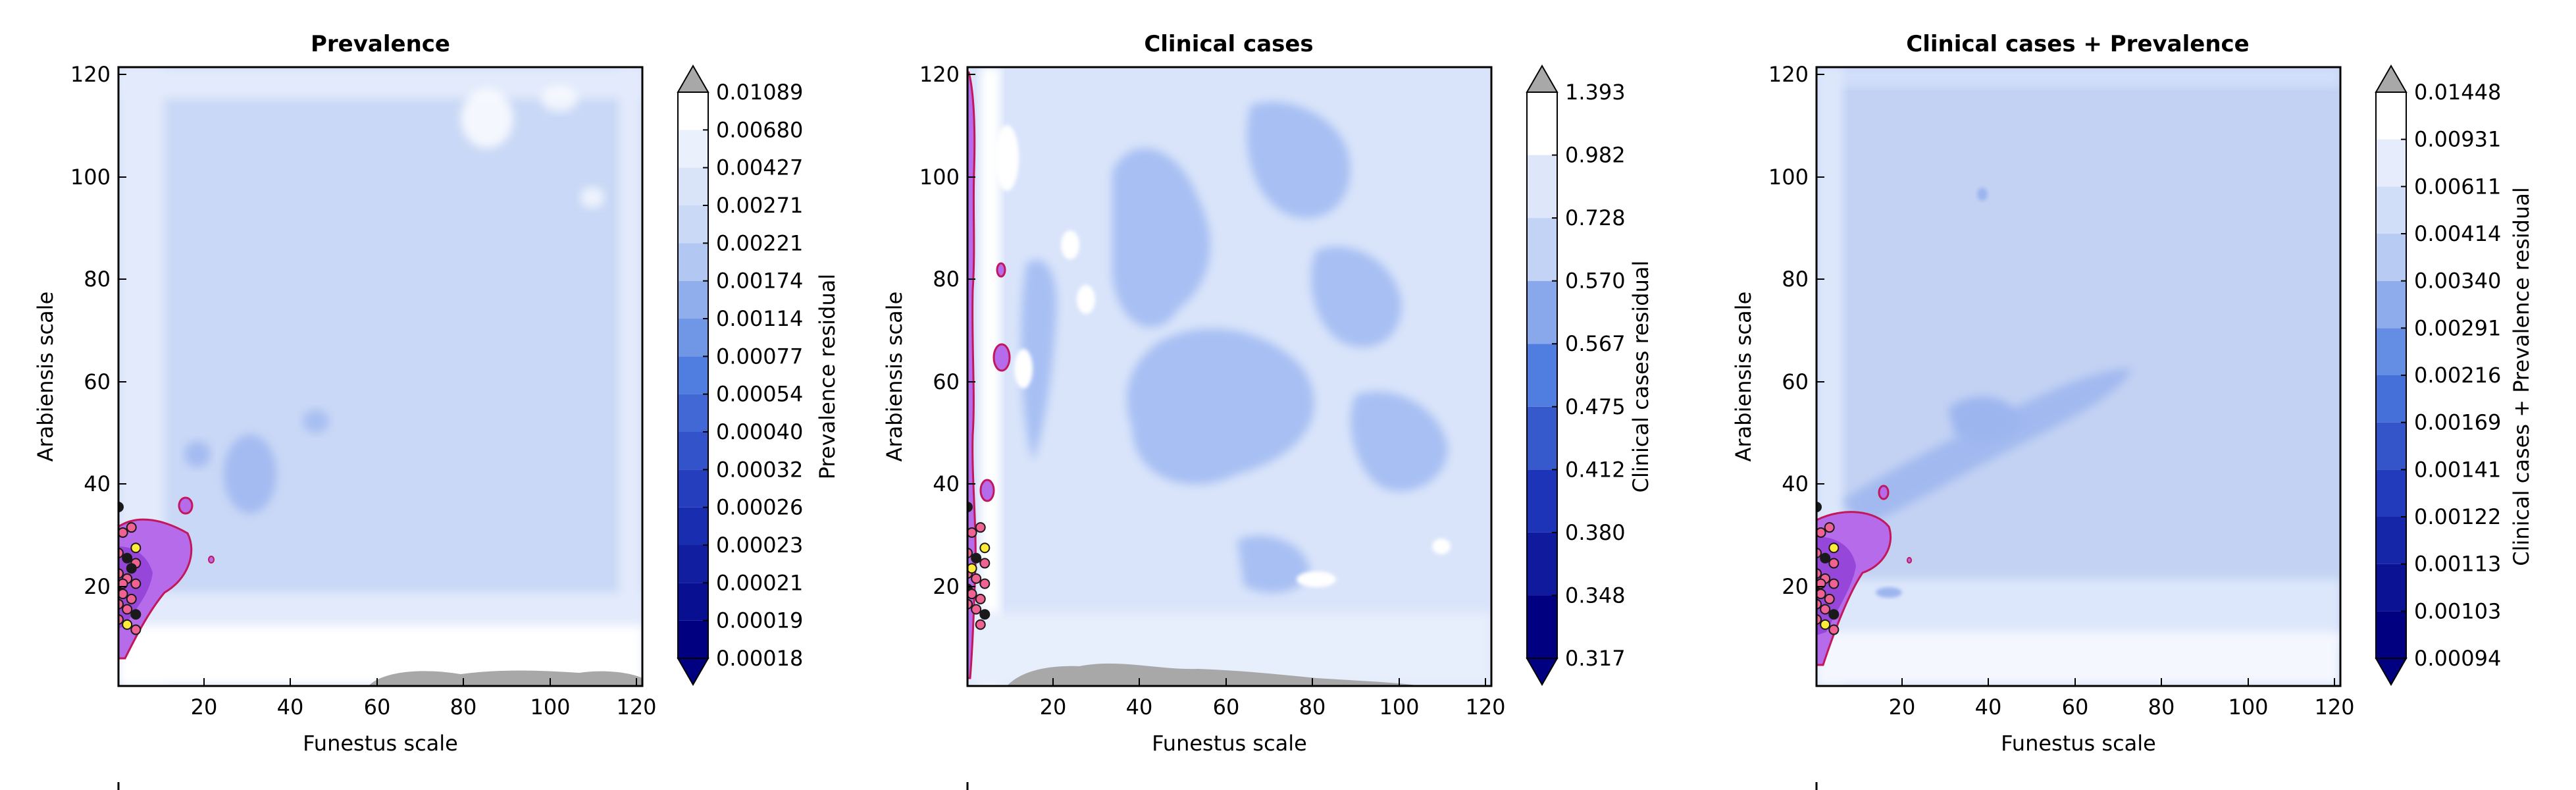 The height and width of the screenshot is (790, 2576). Describe the element at coordinates (946, 483) in the screenshot. I see `y-tick-label: 40` at that location.